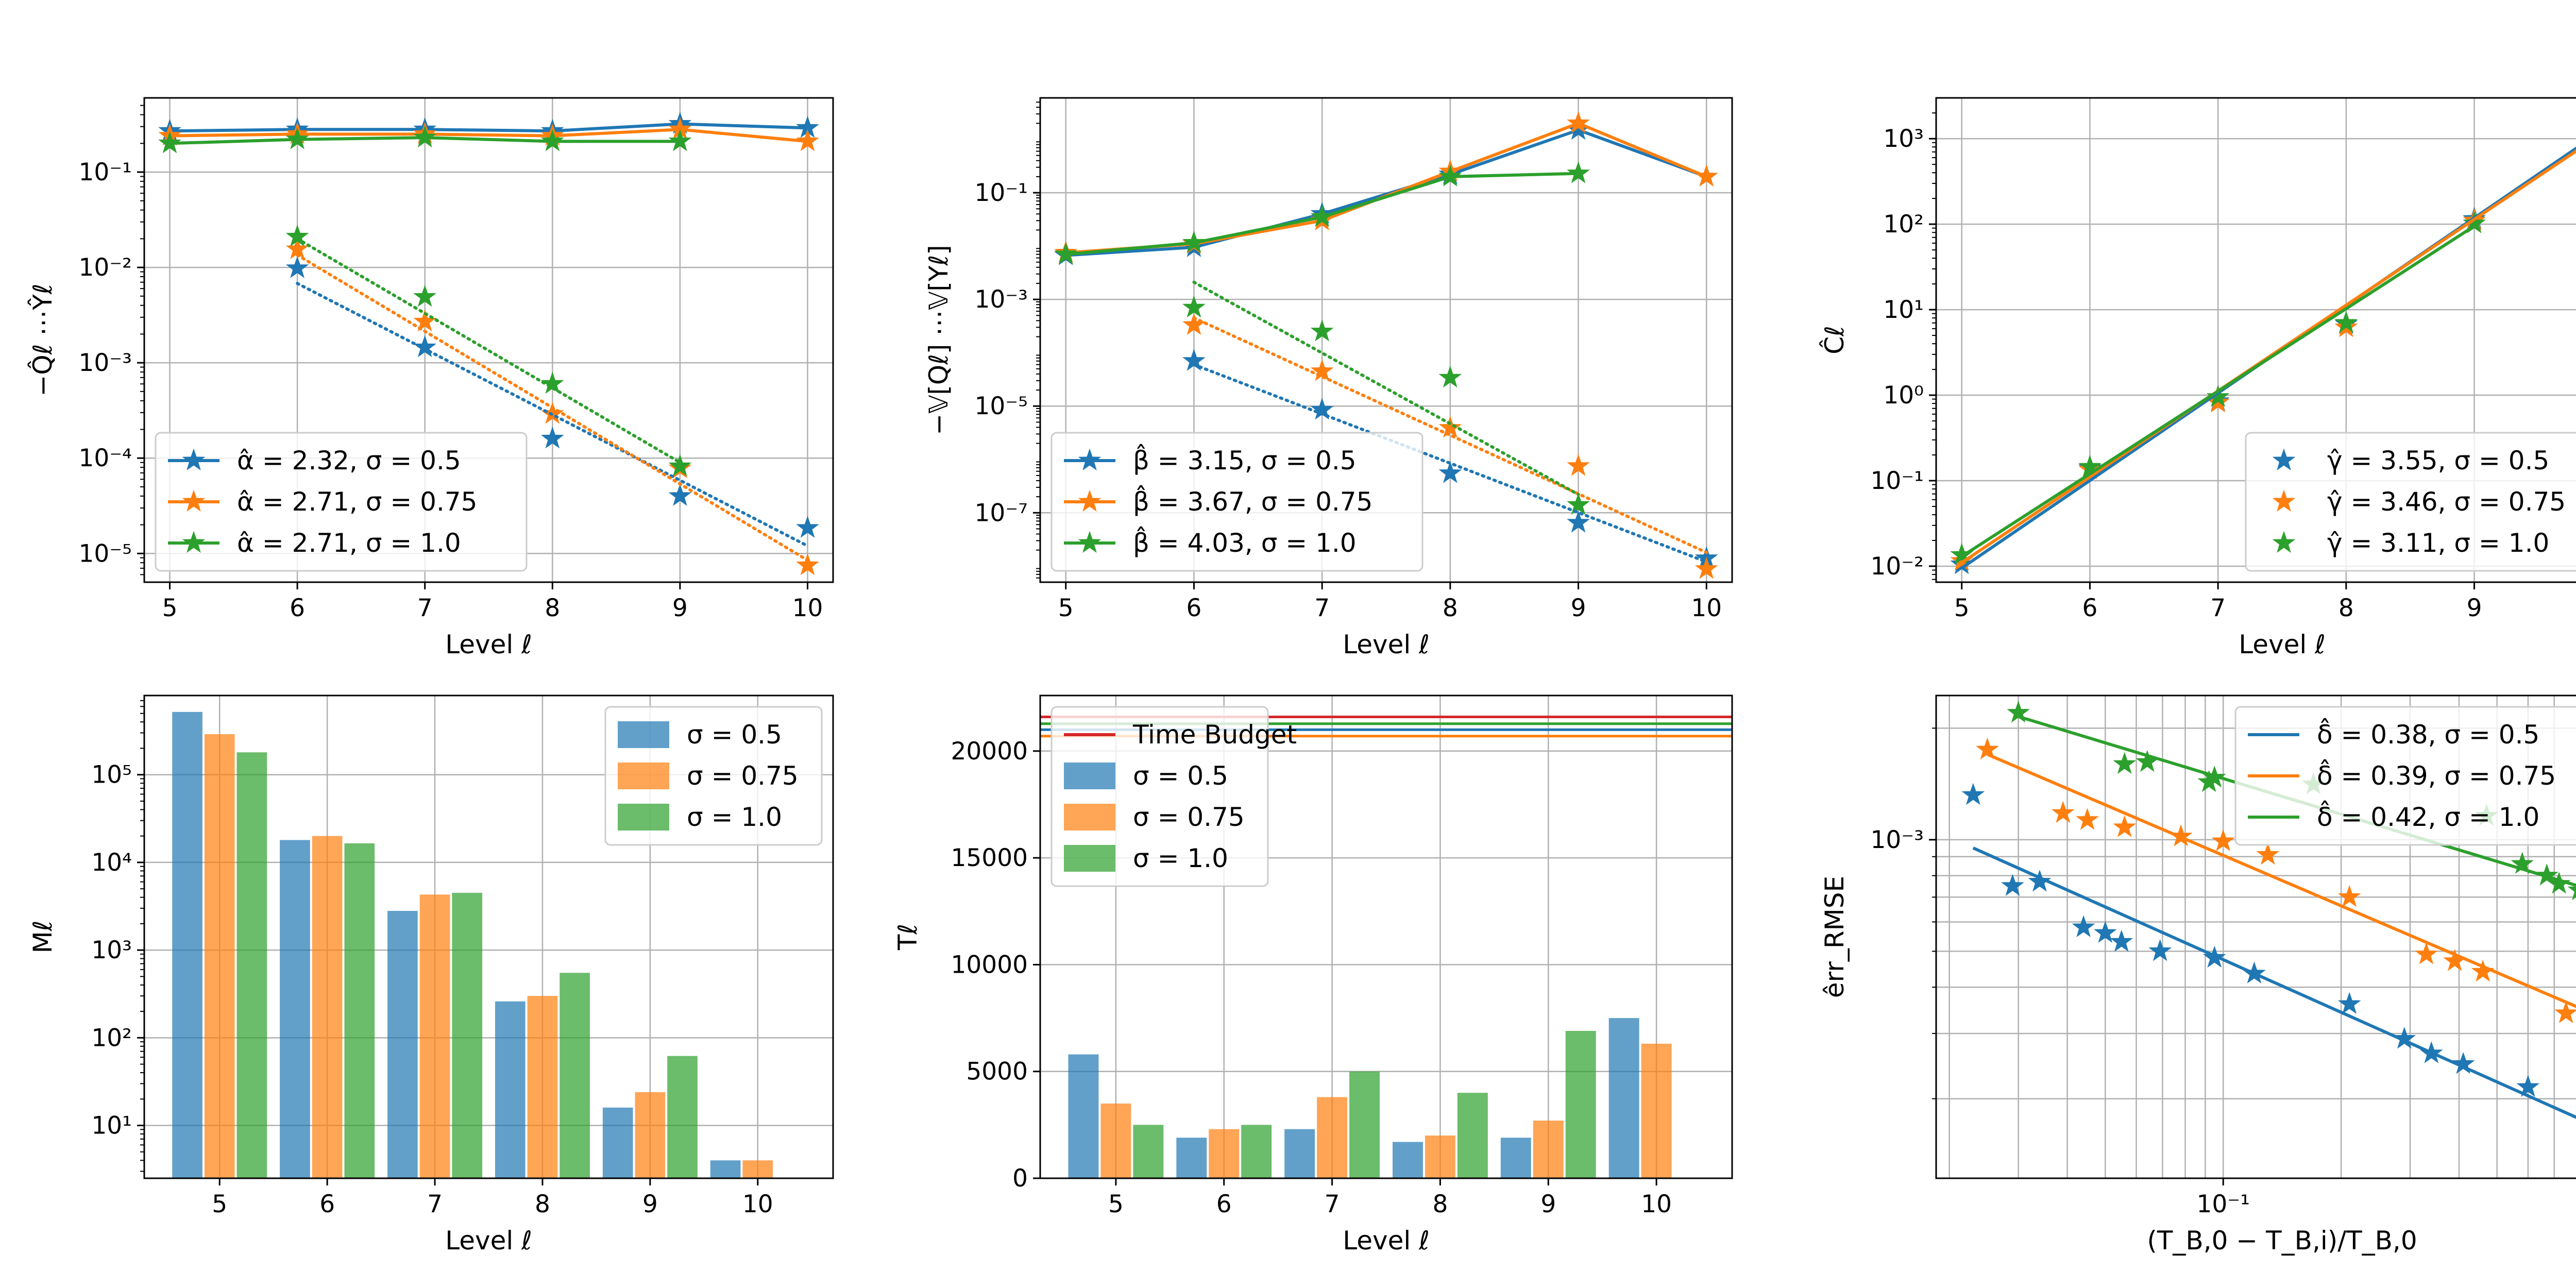 The width and height of the screenshot is (2576, 1288). I want to click on legend-label: β̂ = 4.03, σ = 1.0, so click(1245, 543).